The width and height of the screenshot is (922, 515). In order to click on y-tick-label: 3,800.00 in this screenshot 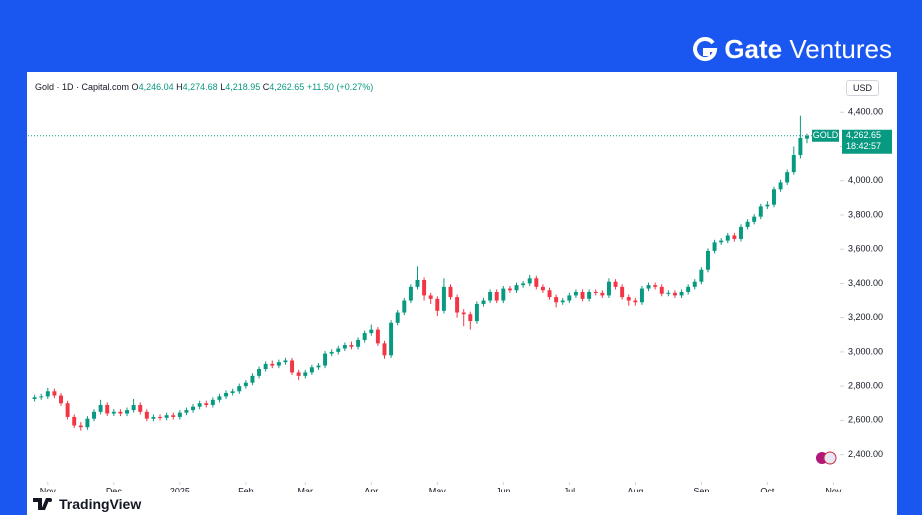, I will do `click(865, 214)`.